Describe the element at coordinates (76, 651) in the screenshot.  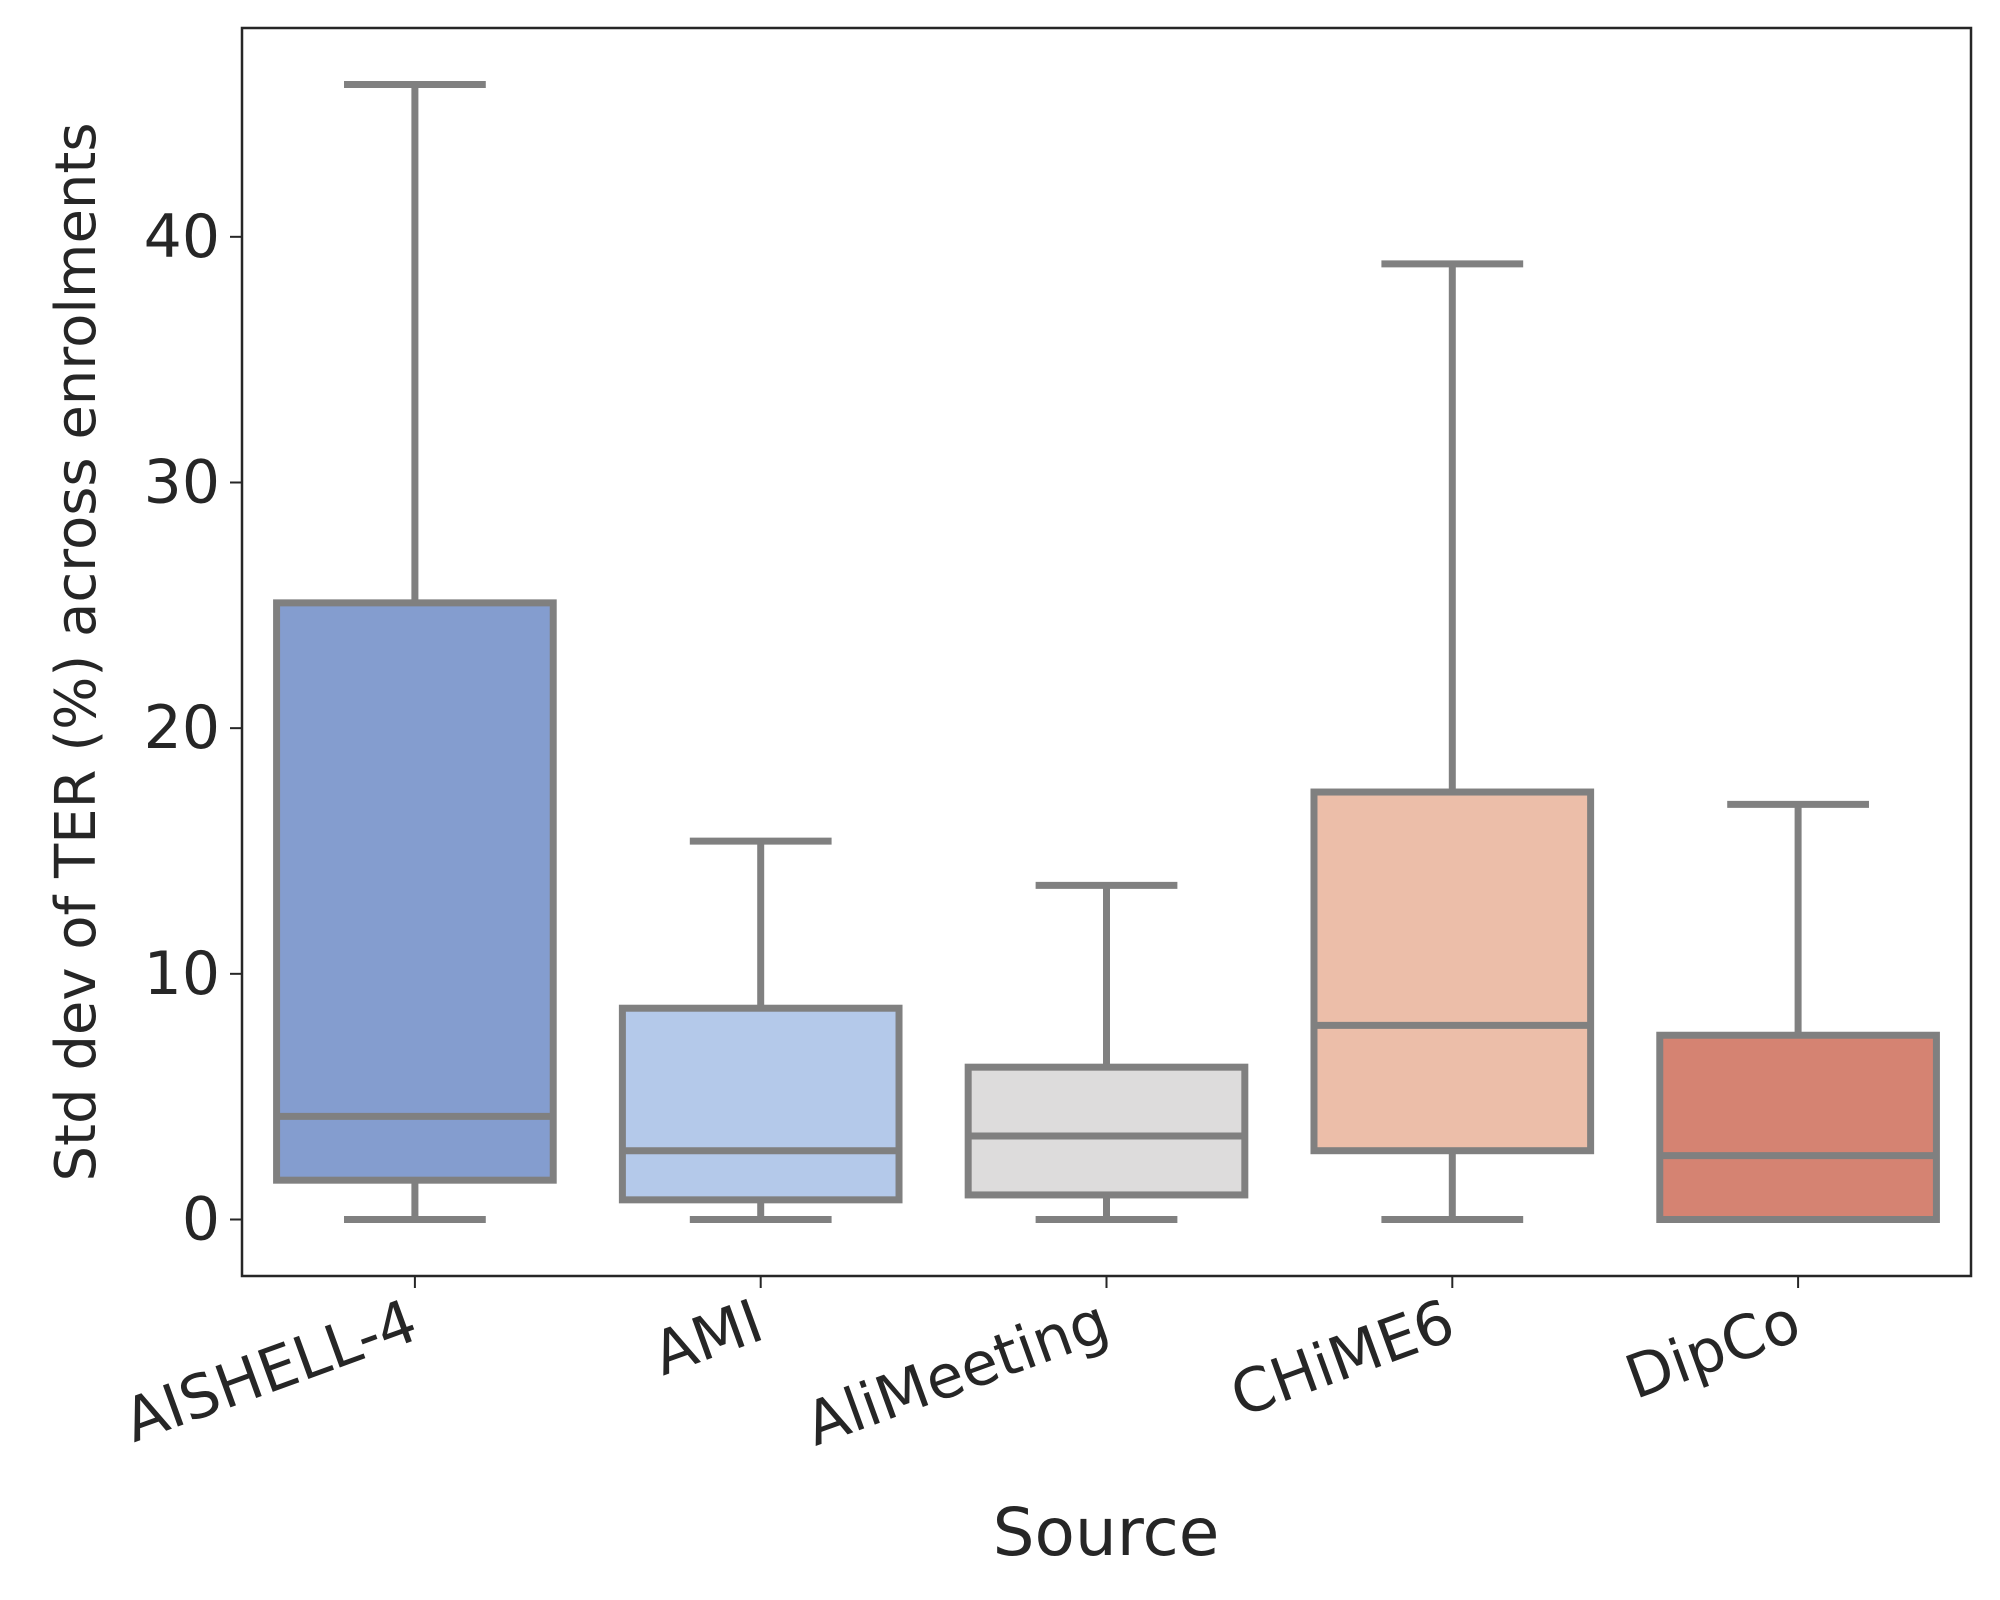
I see `y-axis-label: Std dev of TER (%) across enrolments` at that location.